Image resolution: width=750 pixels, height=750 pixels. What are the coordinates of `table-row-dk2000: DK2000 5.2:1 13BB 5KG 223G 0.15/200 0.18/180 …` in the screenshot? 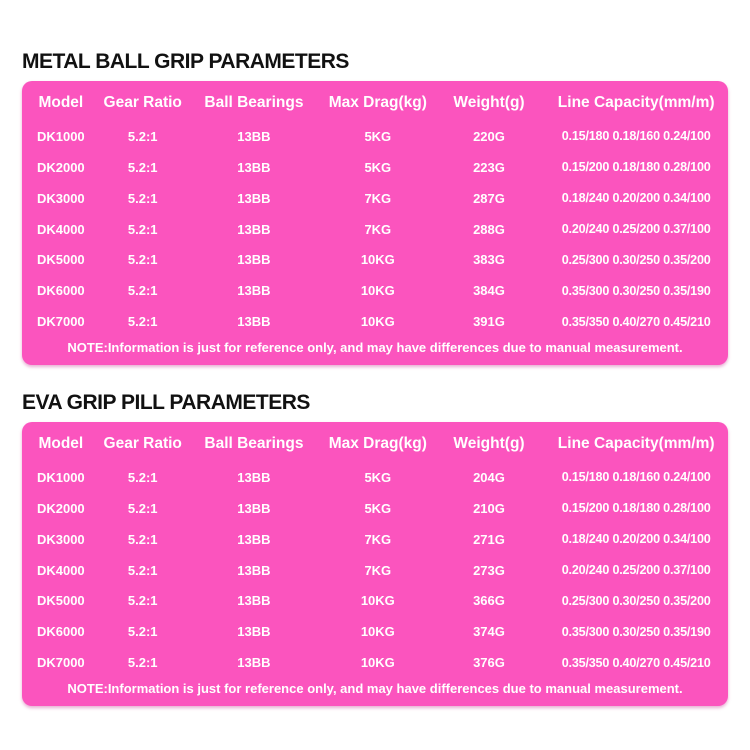 It's located at (375, 167).